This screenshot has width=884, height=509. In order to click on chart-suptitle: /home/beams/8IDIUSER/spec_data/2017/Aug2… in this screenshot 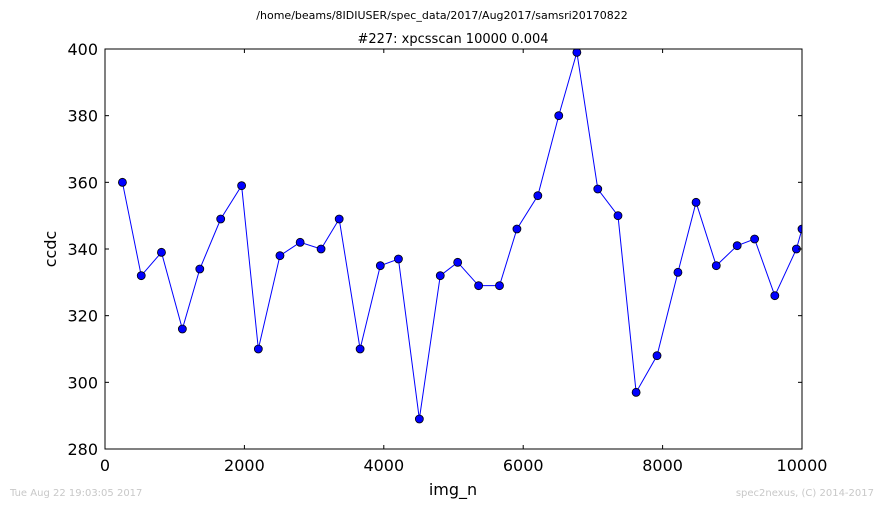, I will do `click(441, 15)`.